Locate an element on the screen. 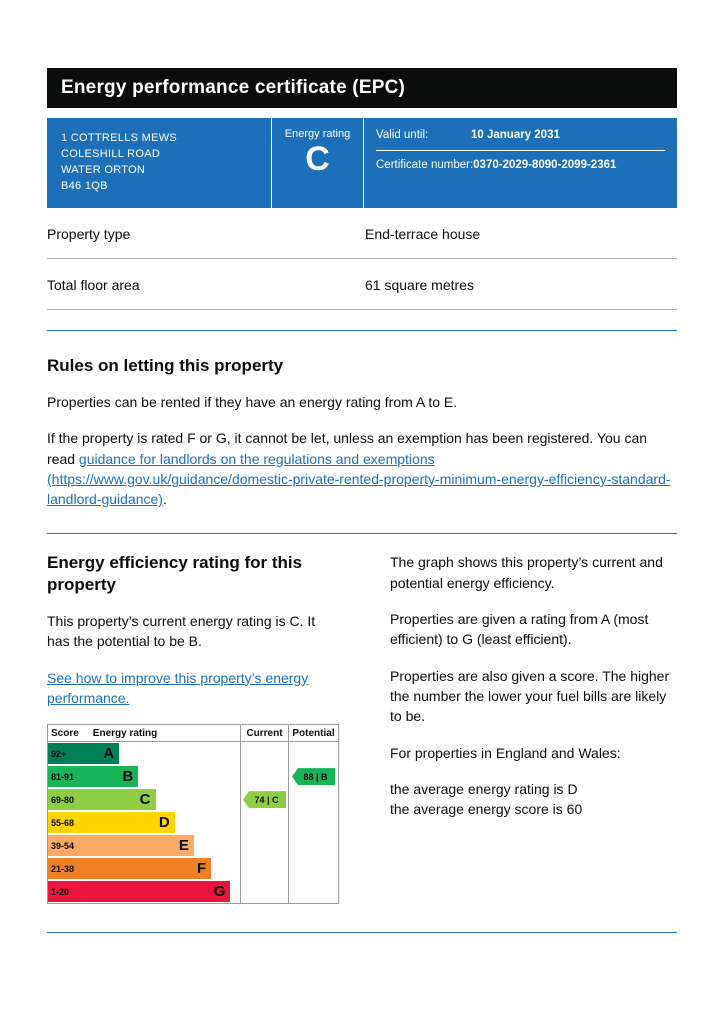 This screenshot has height=1024, width=724. rules-paragraph-2-end: . is located at coordinates (164, 499).